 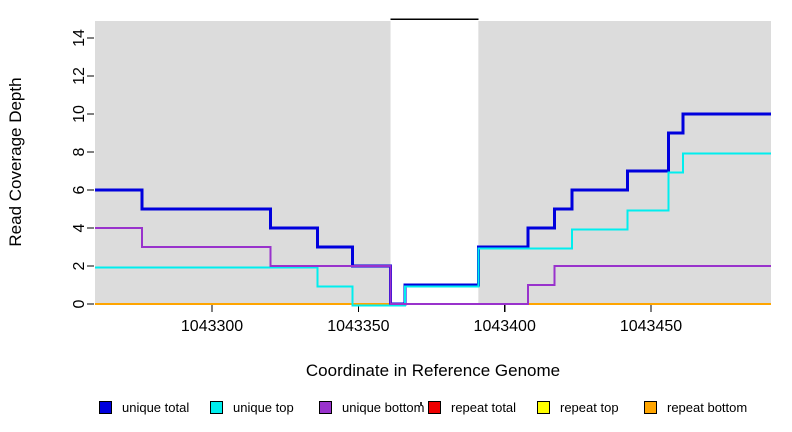 I want to click on x-tick-label: 1043400, so click(x=505, y=326).